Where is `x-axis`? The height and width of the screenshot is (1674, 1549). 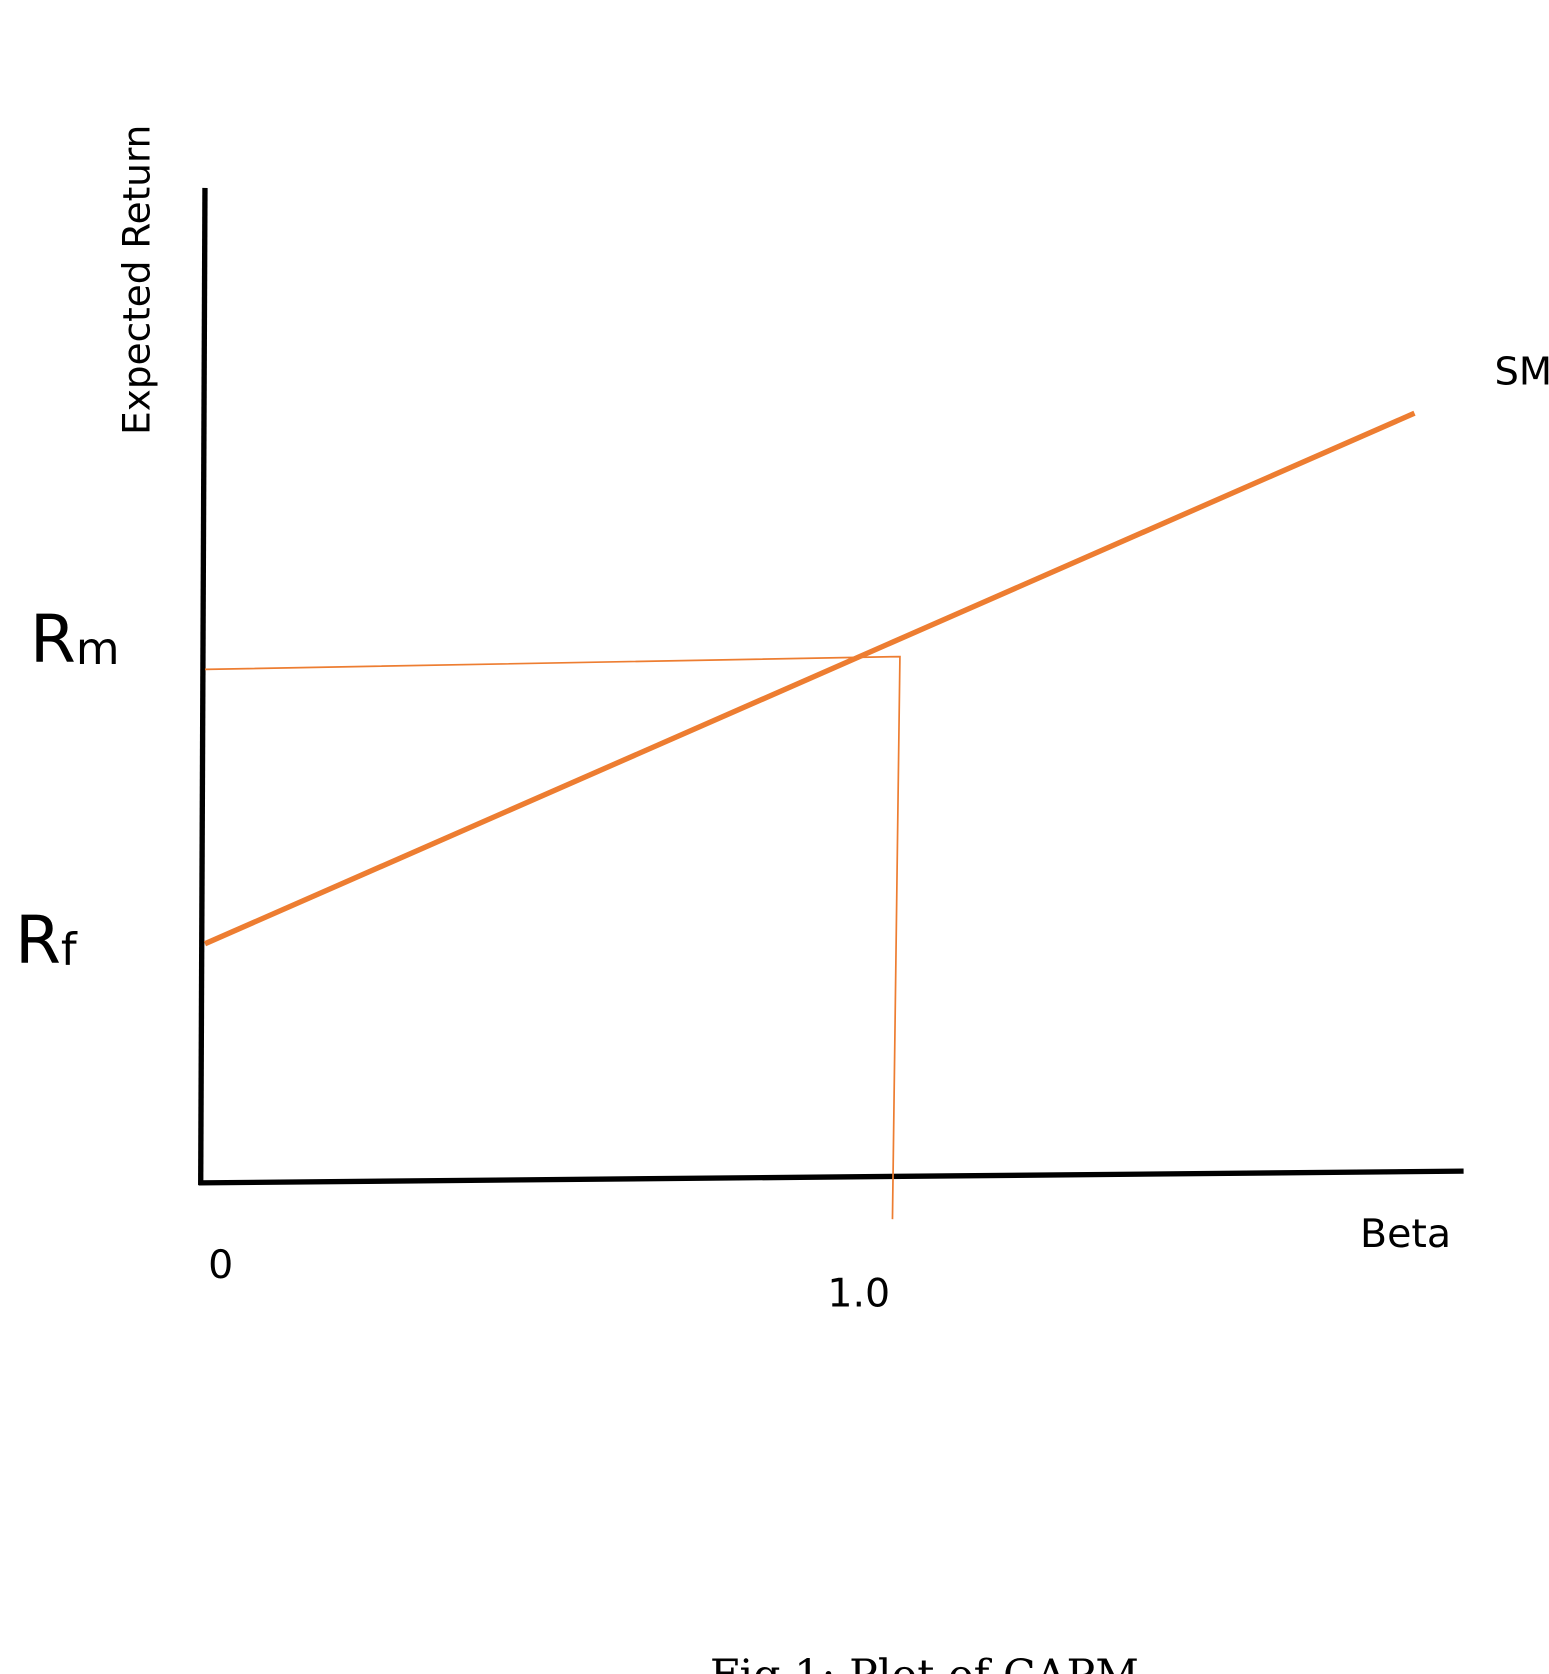 x-axis is located at coordinates (831, 1177).